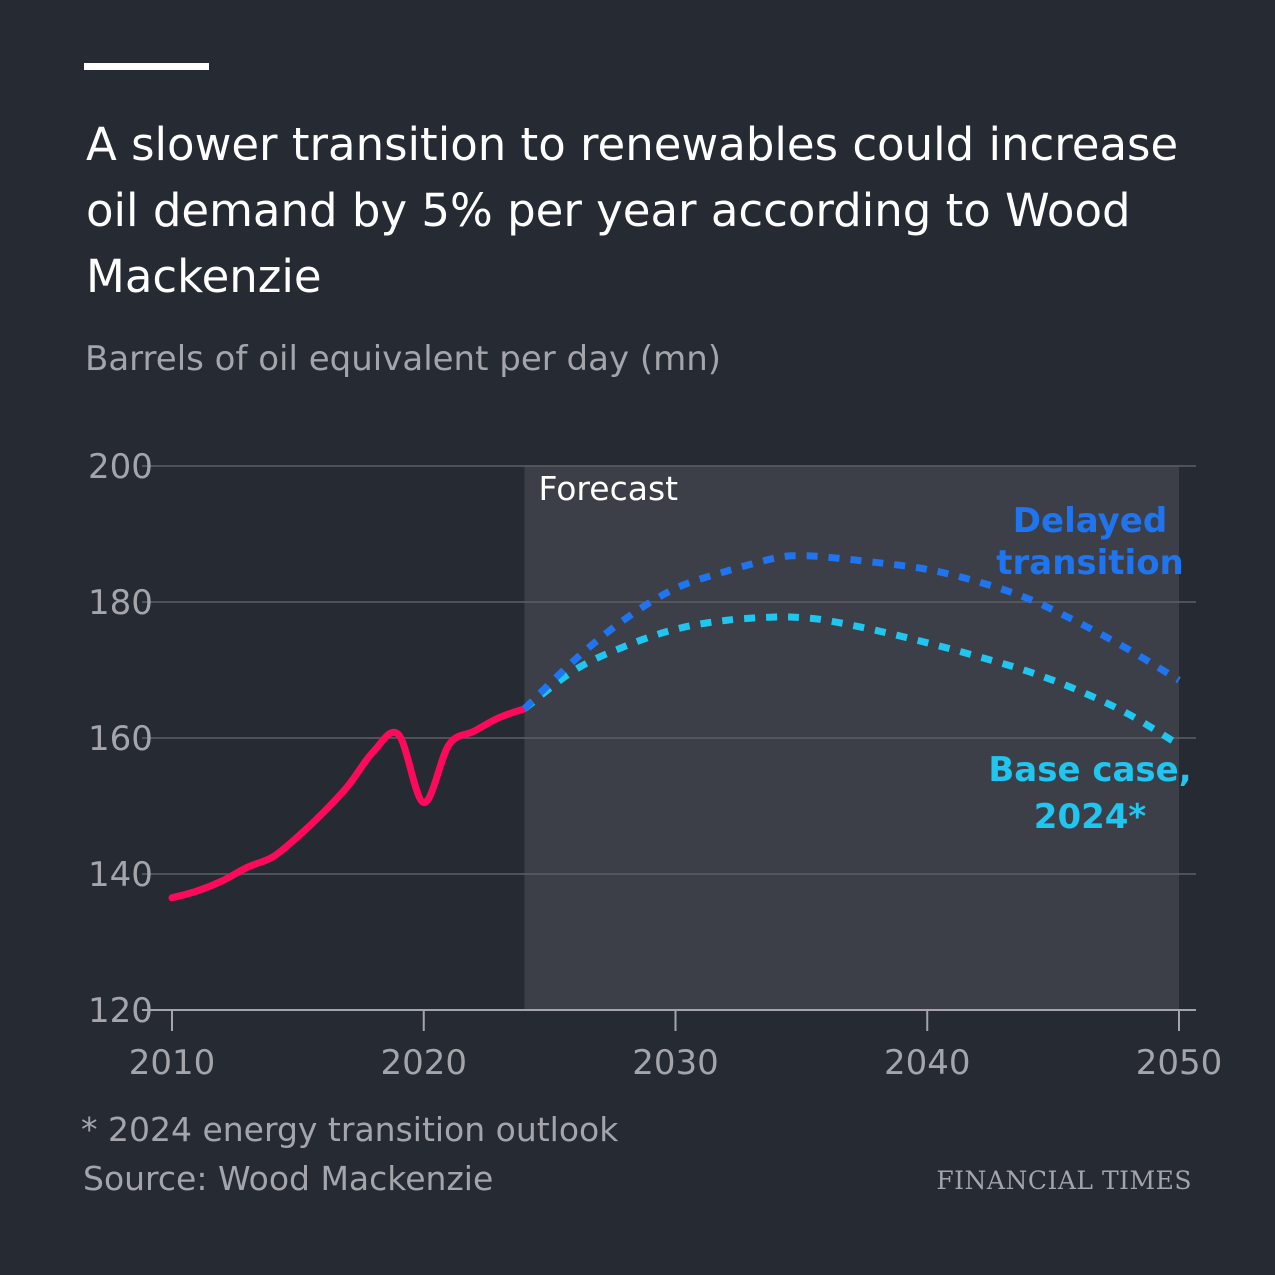  I want to click on y-tick-label: 140, so click(120, 875).